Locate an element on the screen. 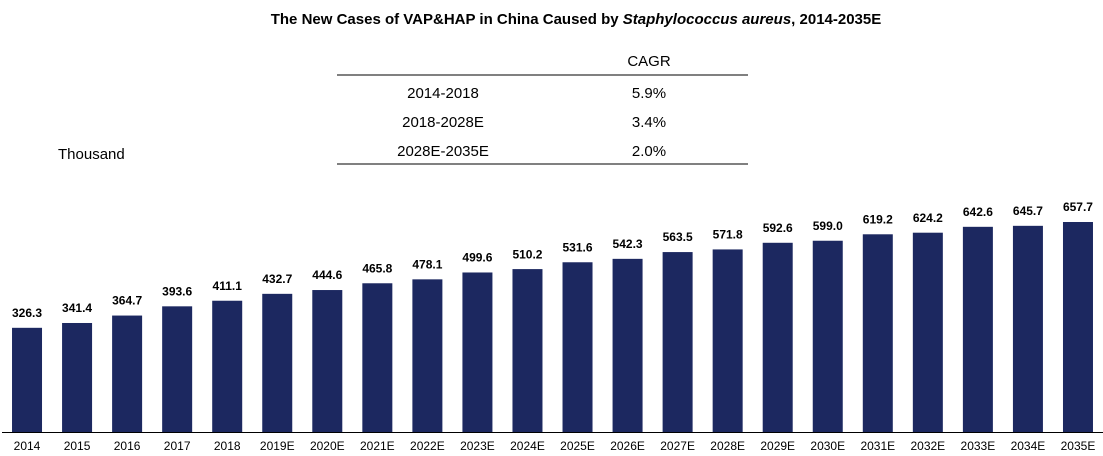 This screenshot has height=456, width=1103. x-tick-label: 2018 is located at coordinates (227, 446).